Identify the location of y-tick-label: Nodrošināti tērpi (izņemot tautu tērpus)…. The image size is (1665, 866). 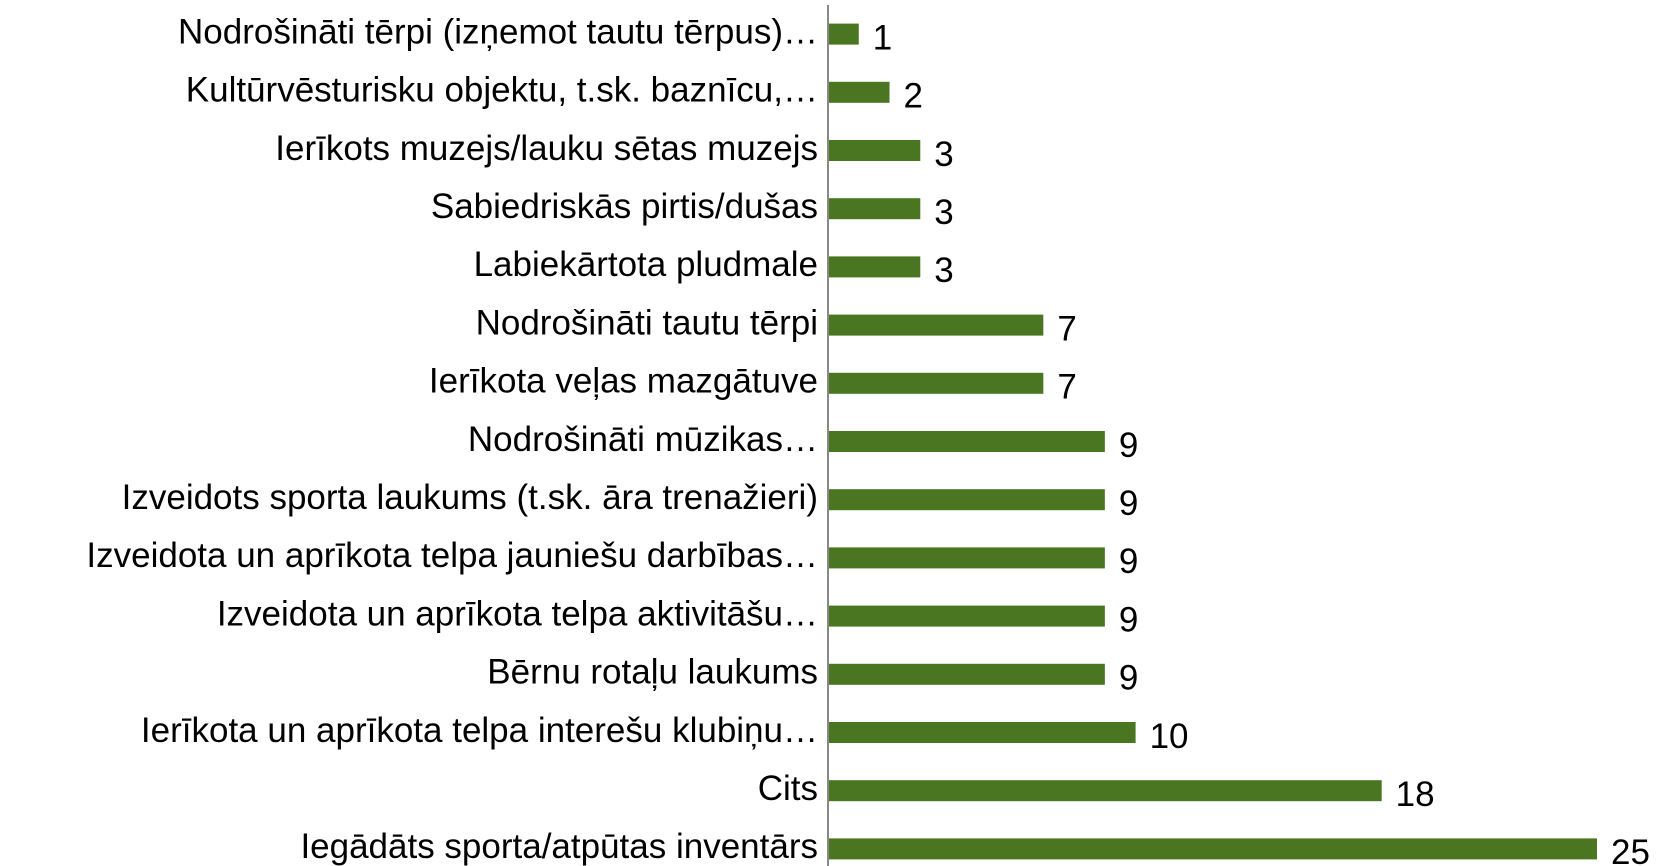
(498, 31).